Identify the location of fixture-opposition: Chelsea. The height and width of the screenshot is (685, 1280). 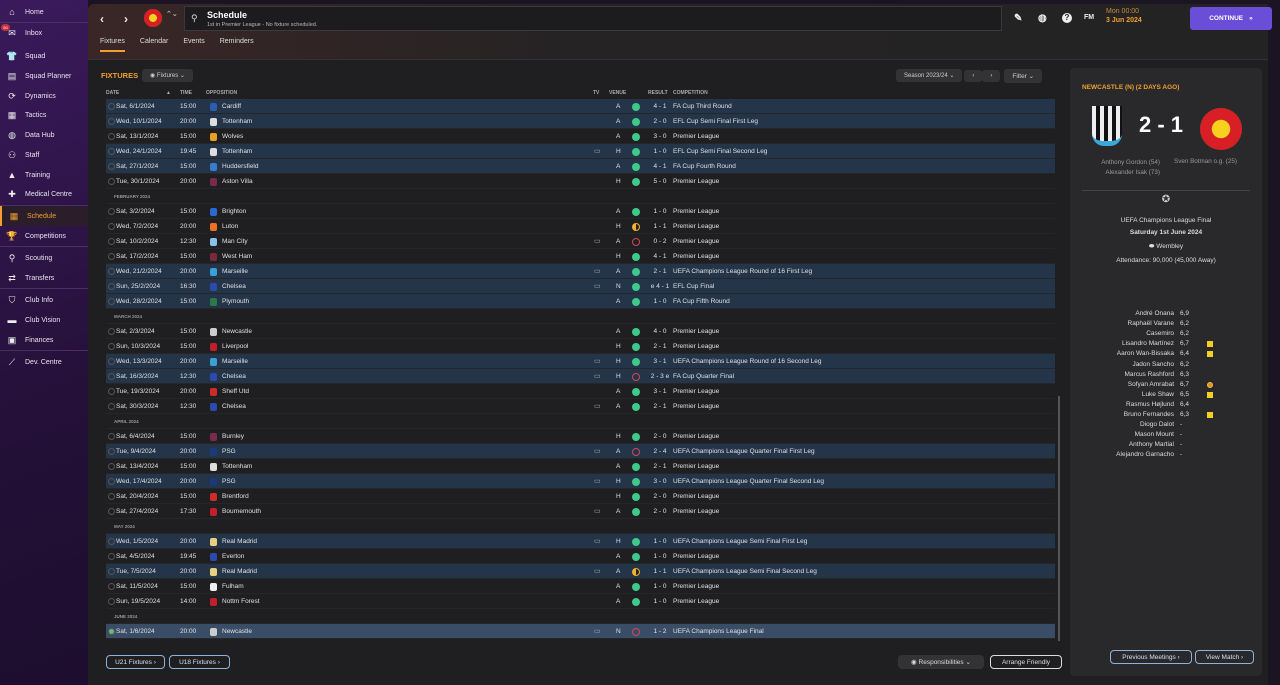
(234, 286).